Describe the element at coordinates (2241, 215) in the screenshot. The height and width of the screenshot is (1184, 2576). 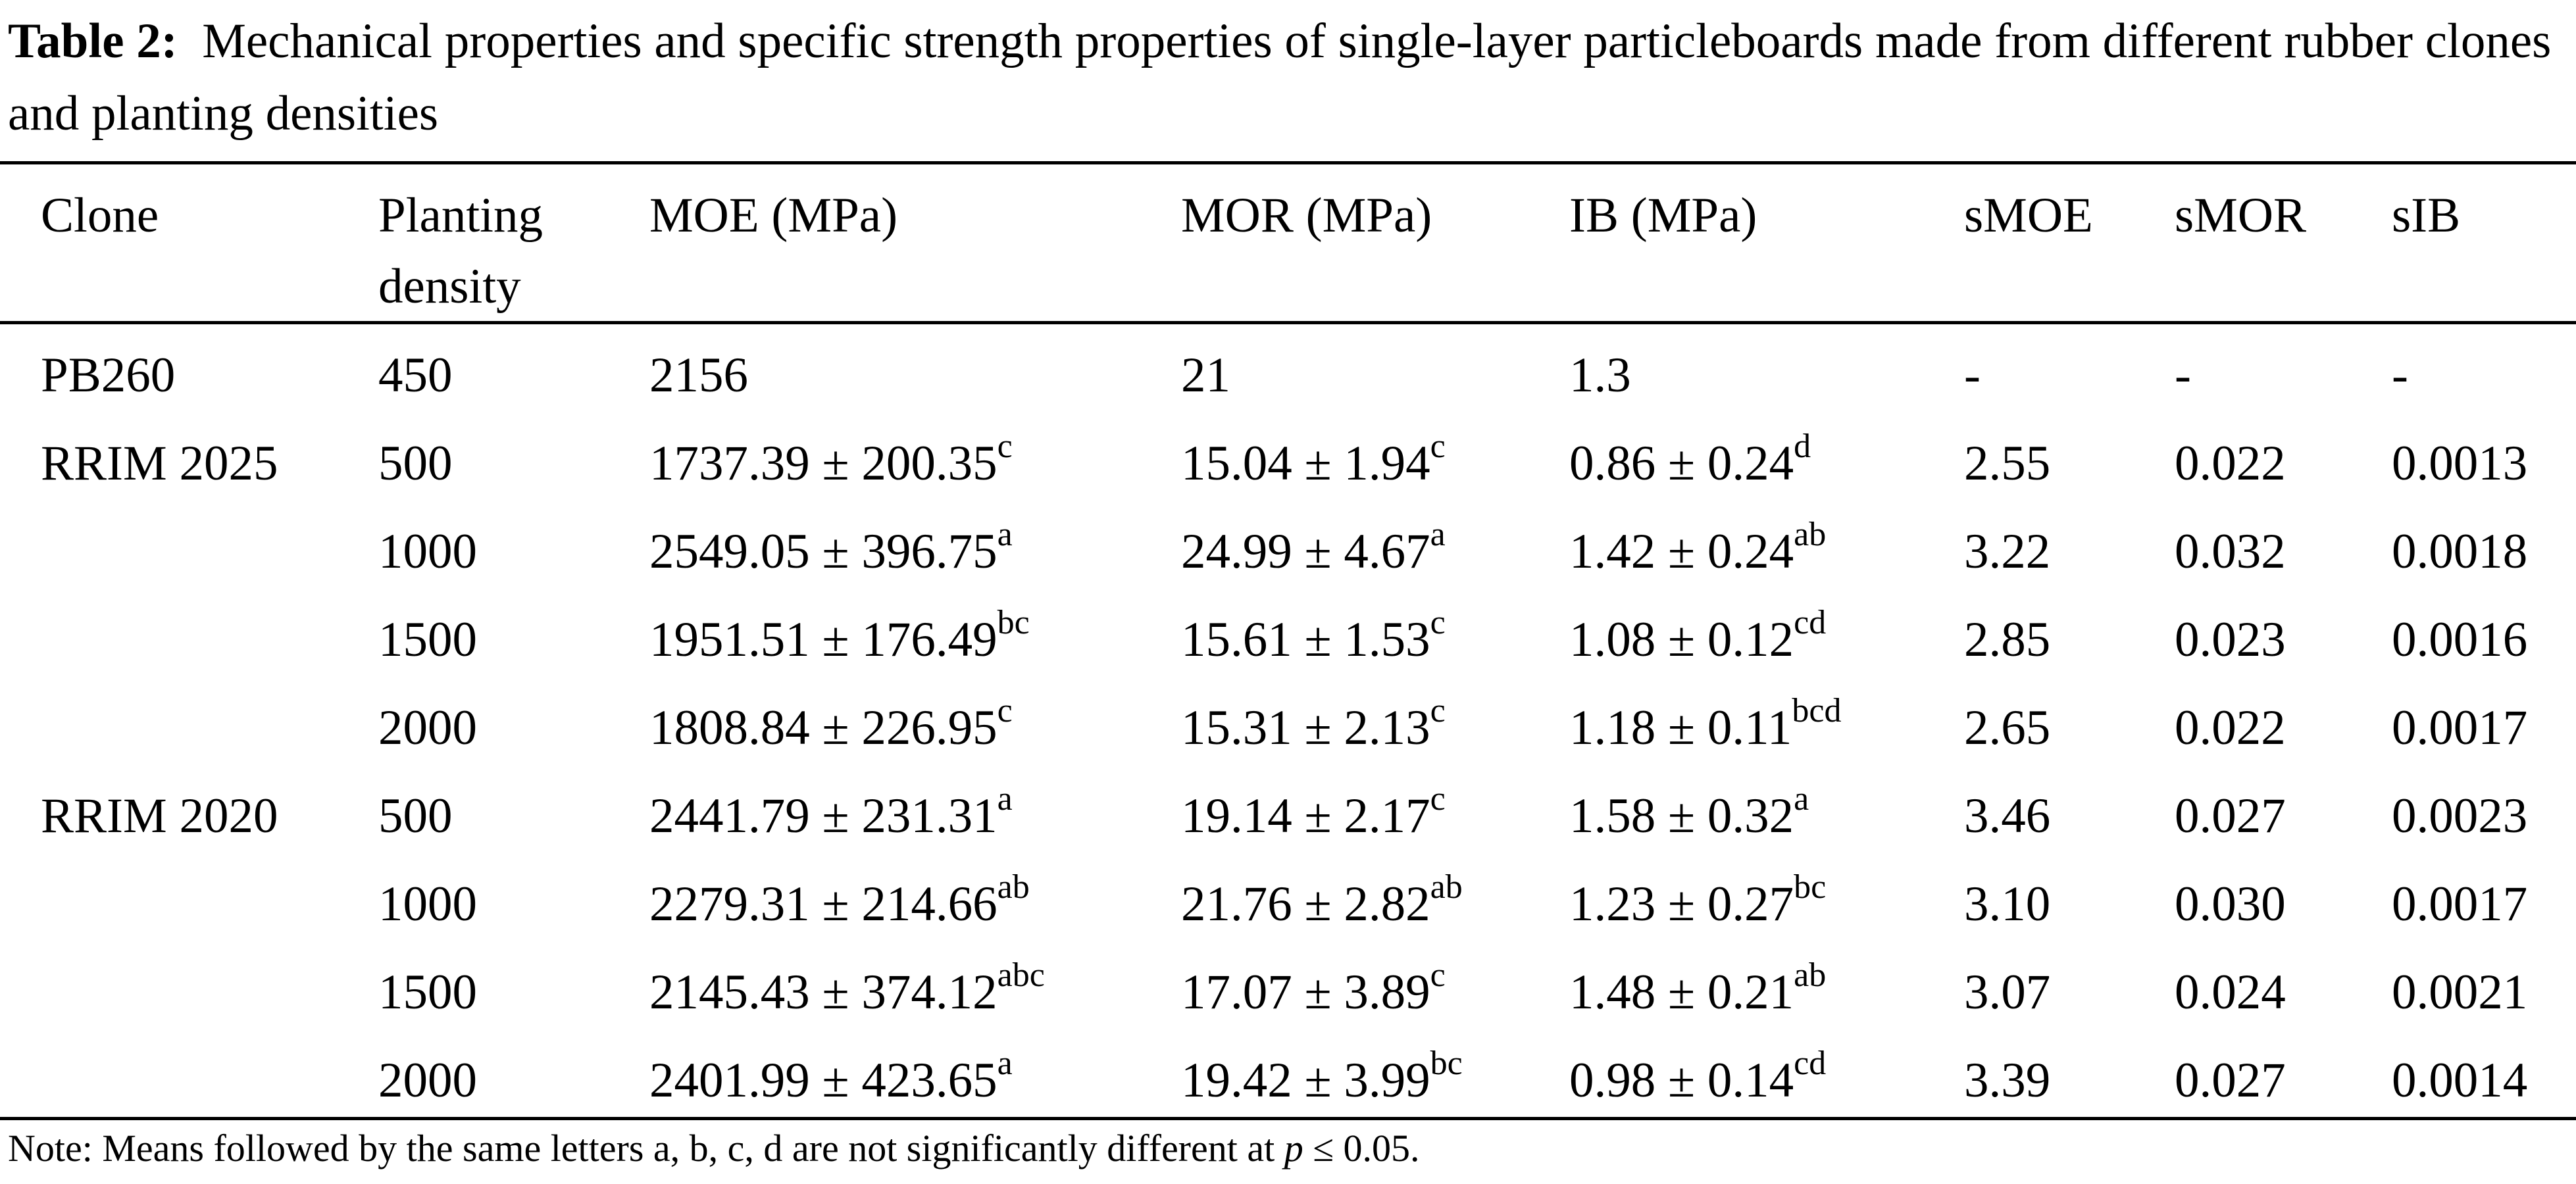
I see `column-header-smor: sMOR` at that location.